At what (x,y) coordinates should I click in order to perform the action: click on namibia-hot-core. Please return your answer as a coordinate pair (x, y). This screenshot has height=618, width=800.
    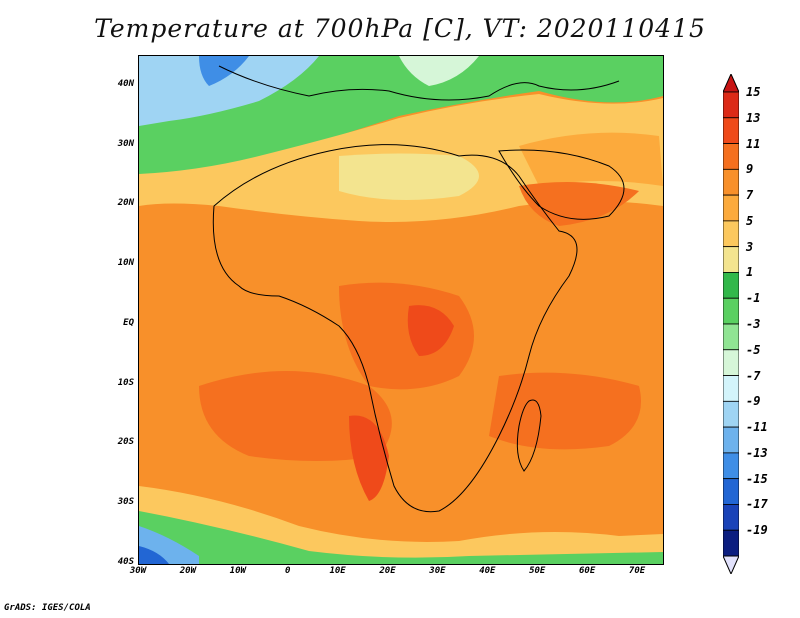
    Looking at the image, I should click on (369, 458).